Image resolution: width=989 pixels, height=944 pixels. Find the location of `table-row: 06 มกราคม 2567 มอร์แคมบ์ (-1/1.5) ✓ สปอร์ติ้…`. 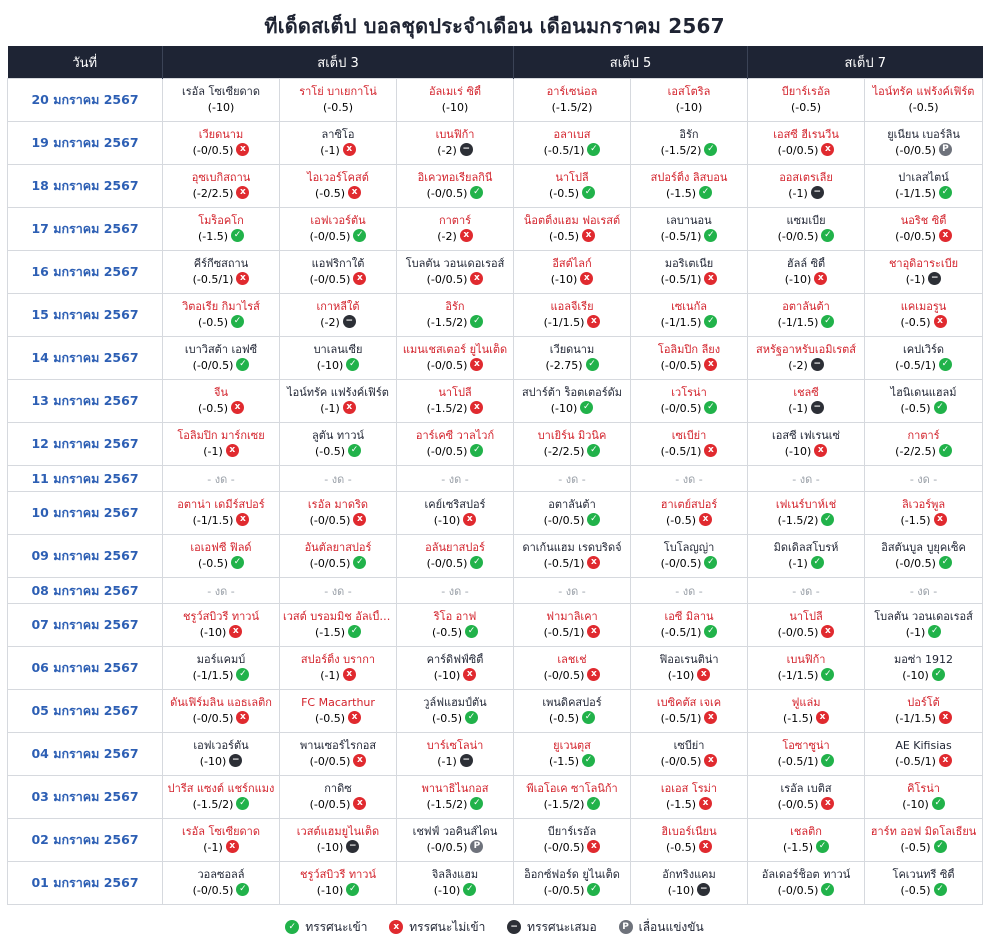

table-row: 06 มกราคม 2567 มอร์แคมบ์ (-1/1.5) ✓ สปอร์ติ้… is located at coordinates (495, 668).